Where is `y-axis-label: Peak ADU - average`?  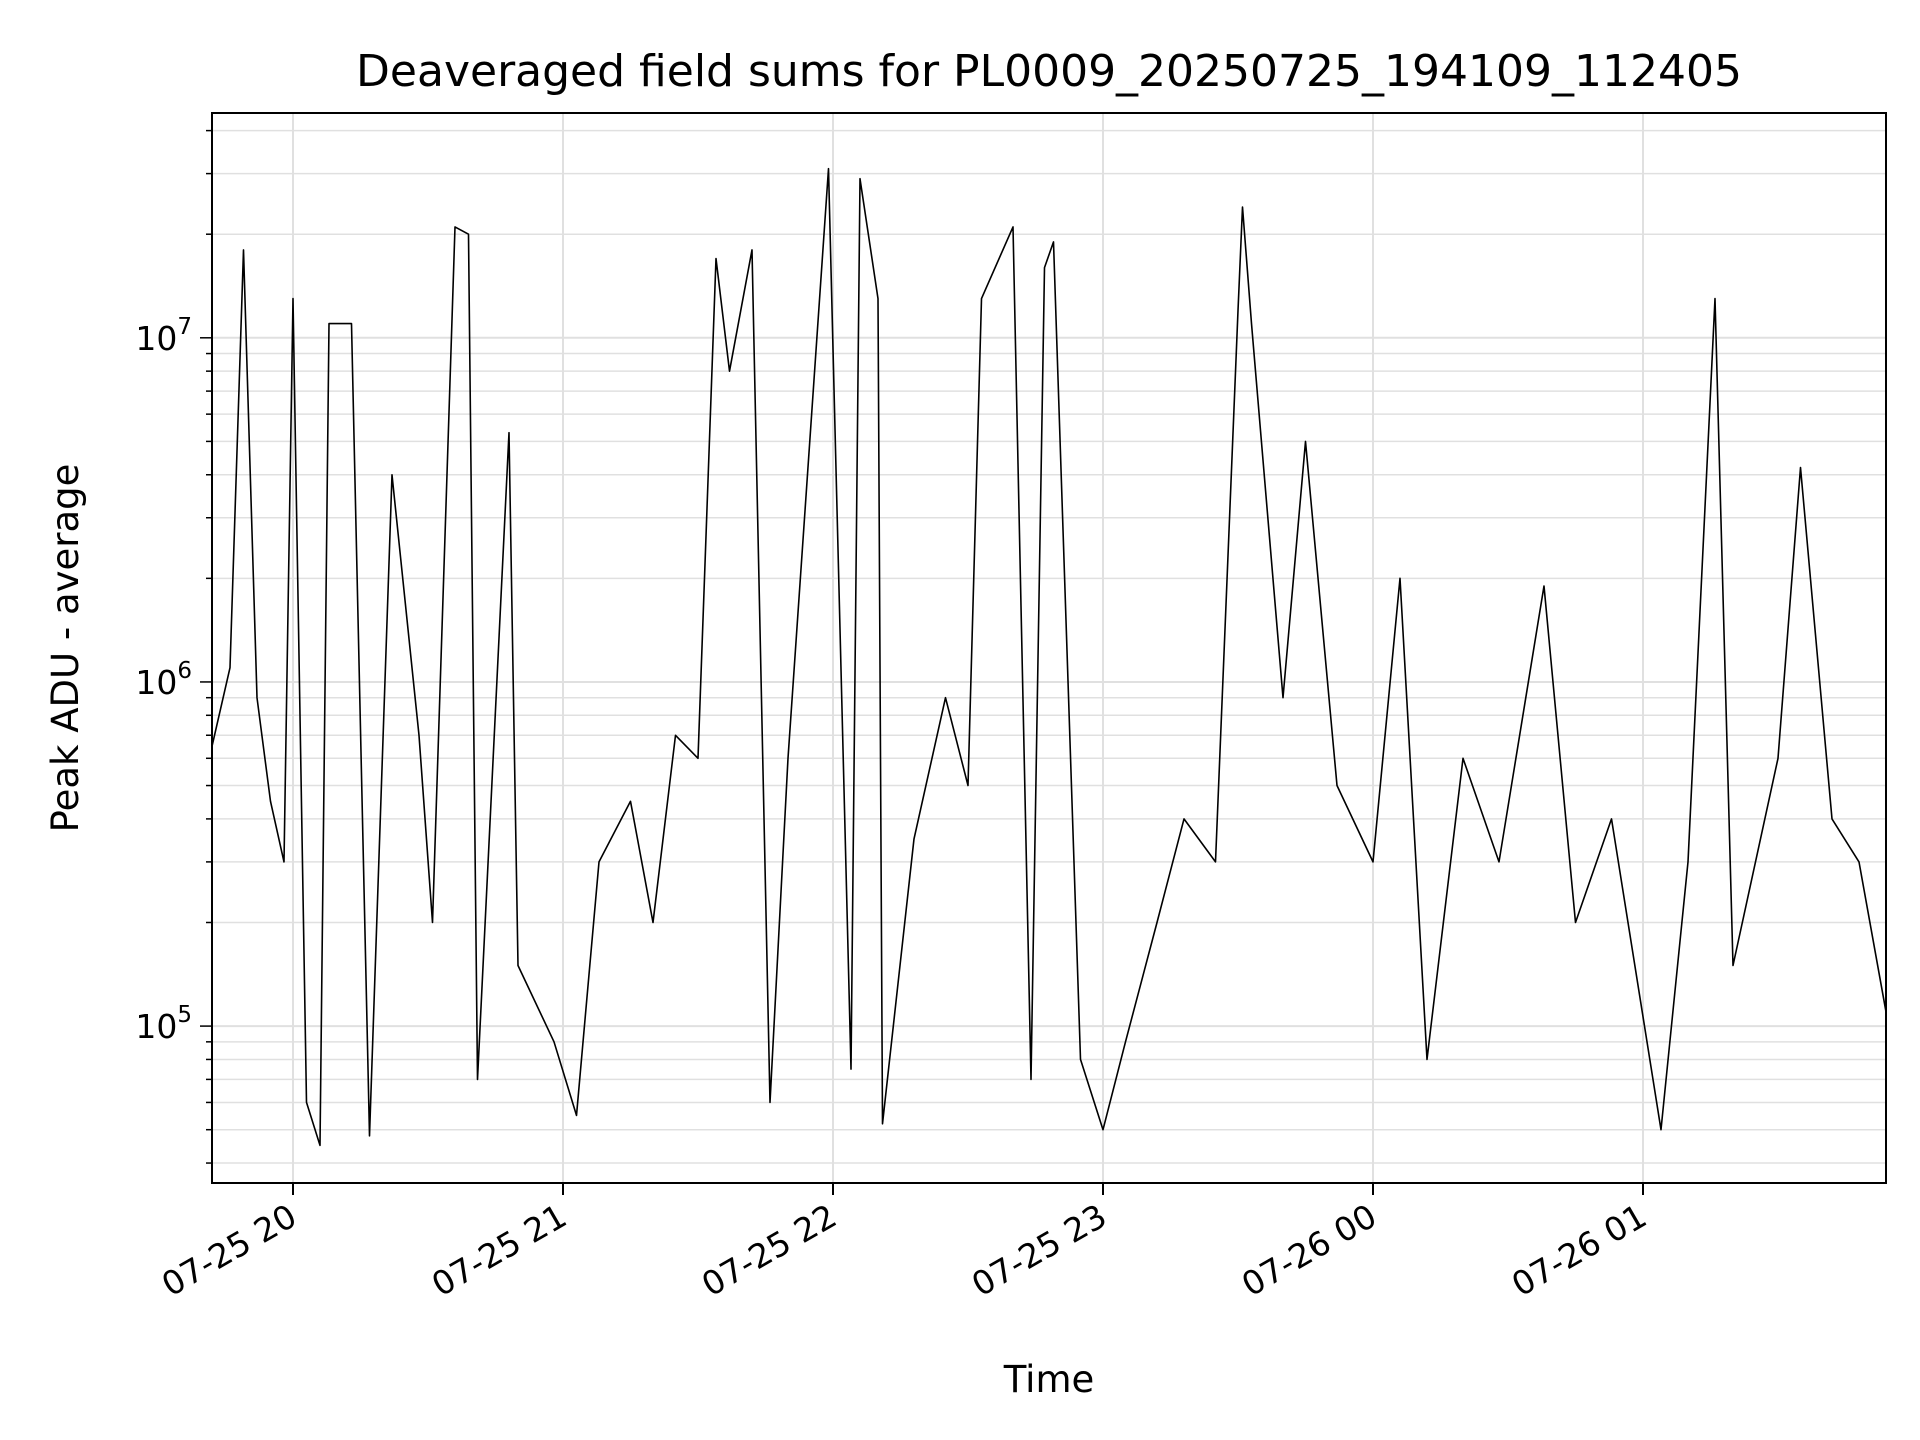 y-axis-label: Peak ADU - average is located at coordinates (65, 648).